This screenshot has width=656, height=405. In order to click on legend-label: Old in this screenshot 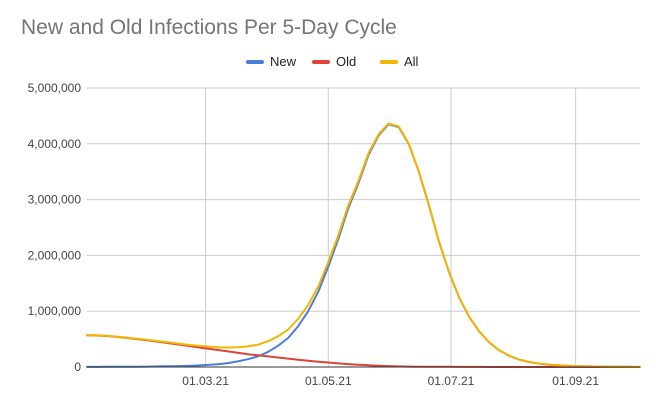, I will do `click(346, 61)`.